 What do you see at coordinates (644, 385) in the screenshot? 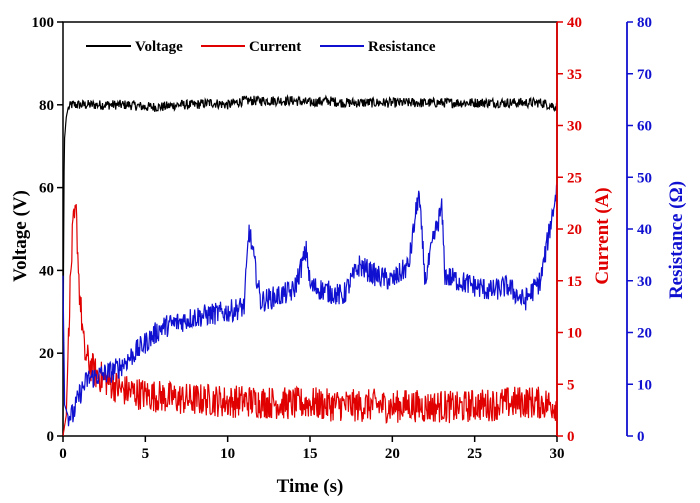
I see `resistance-tick-label: 10` at bounding box center [644, 385].